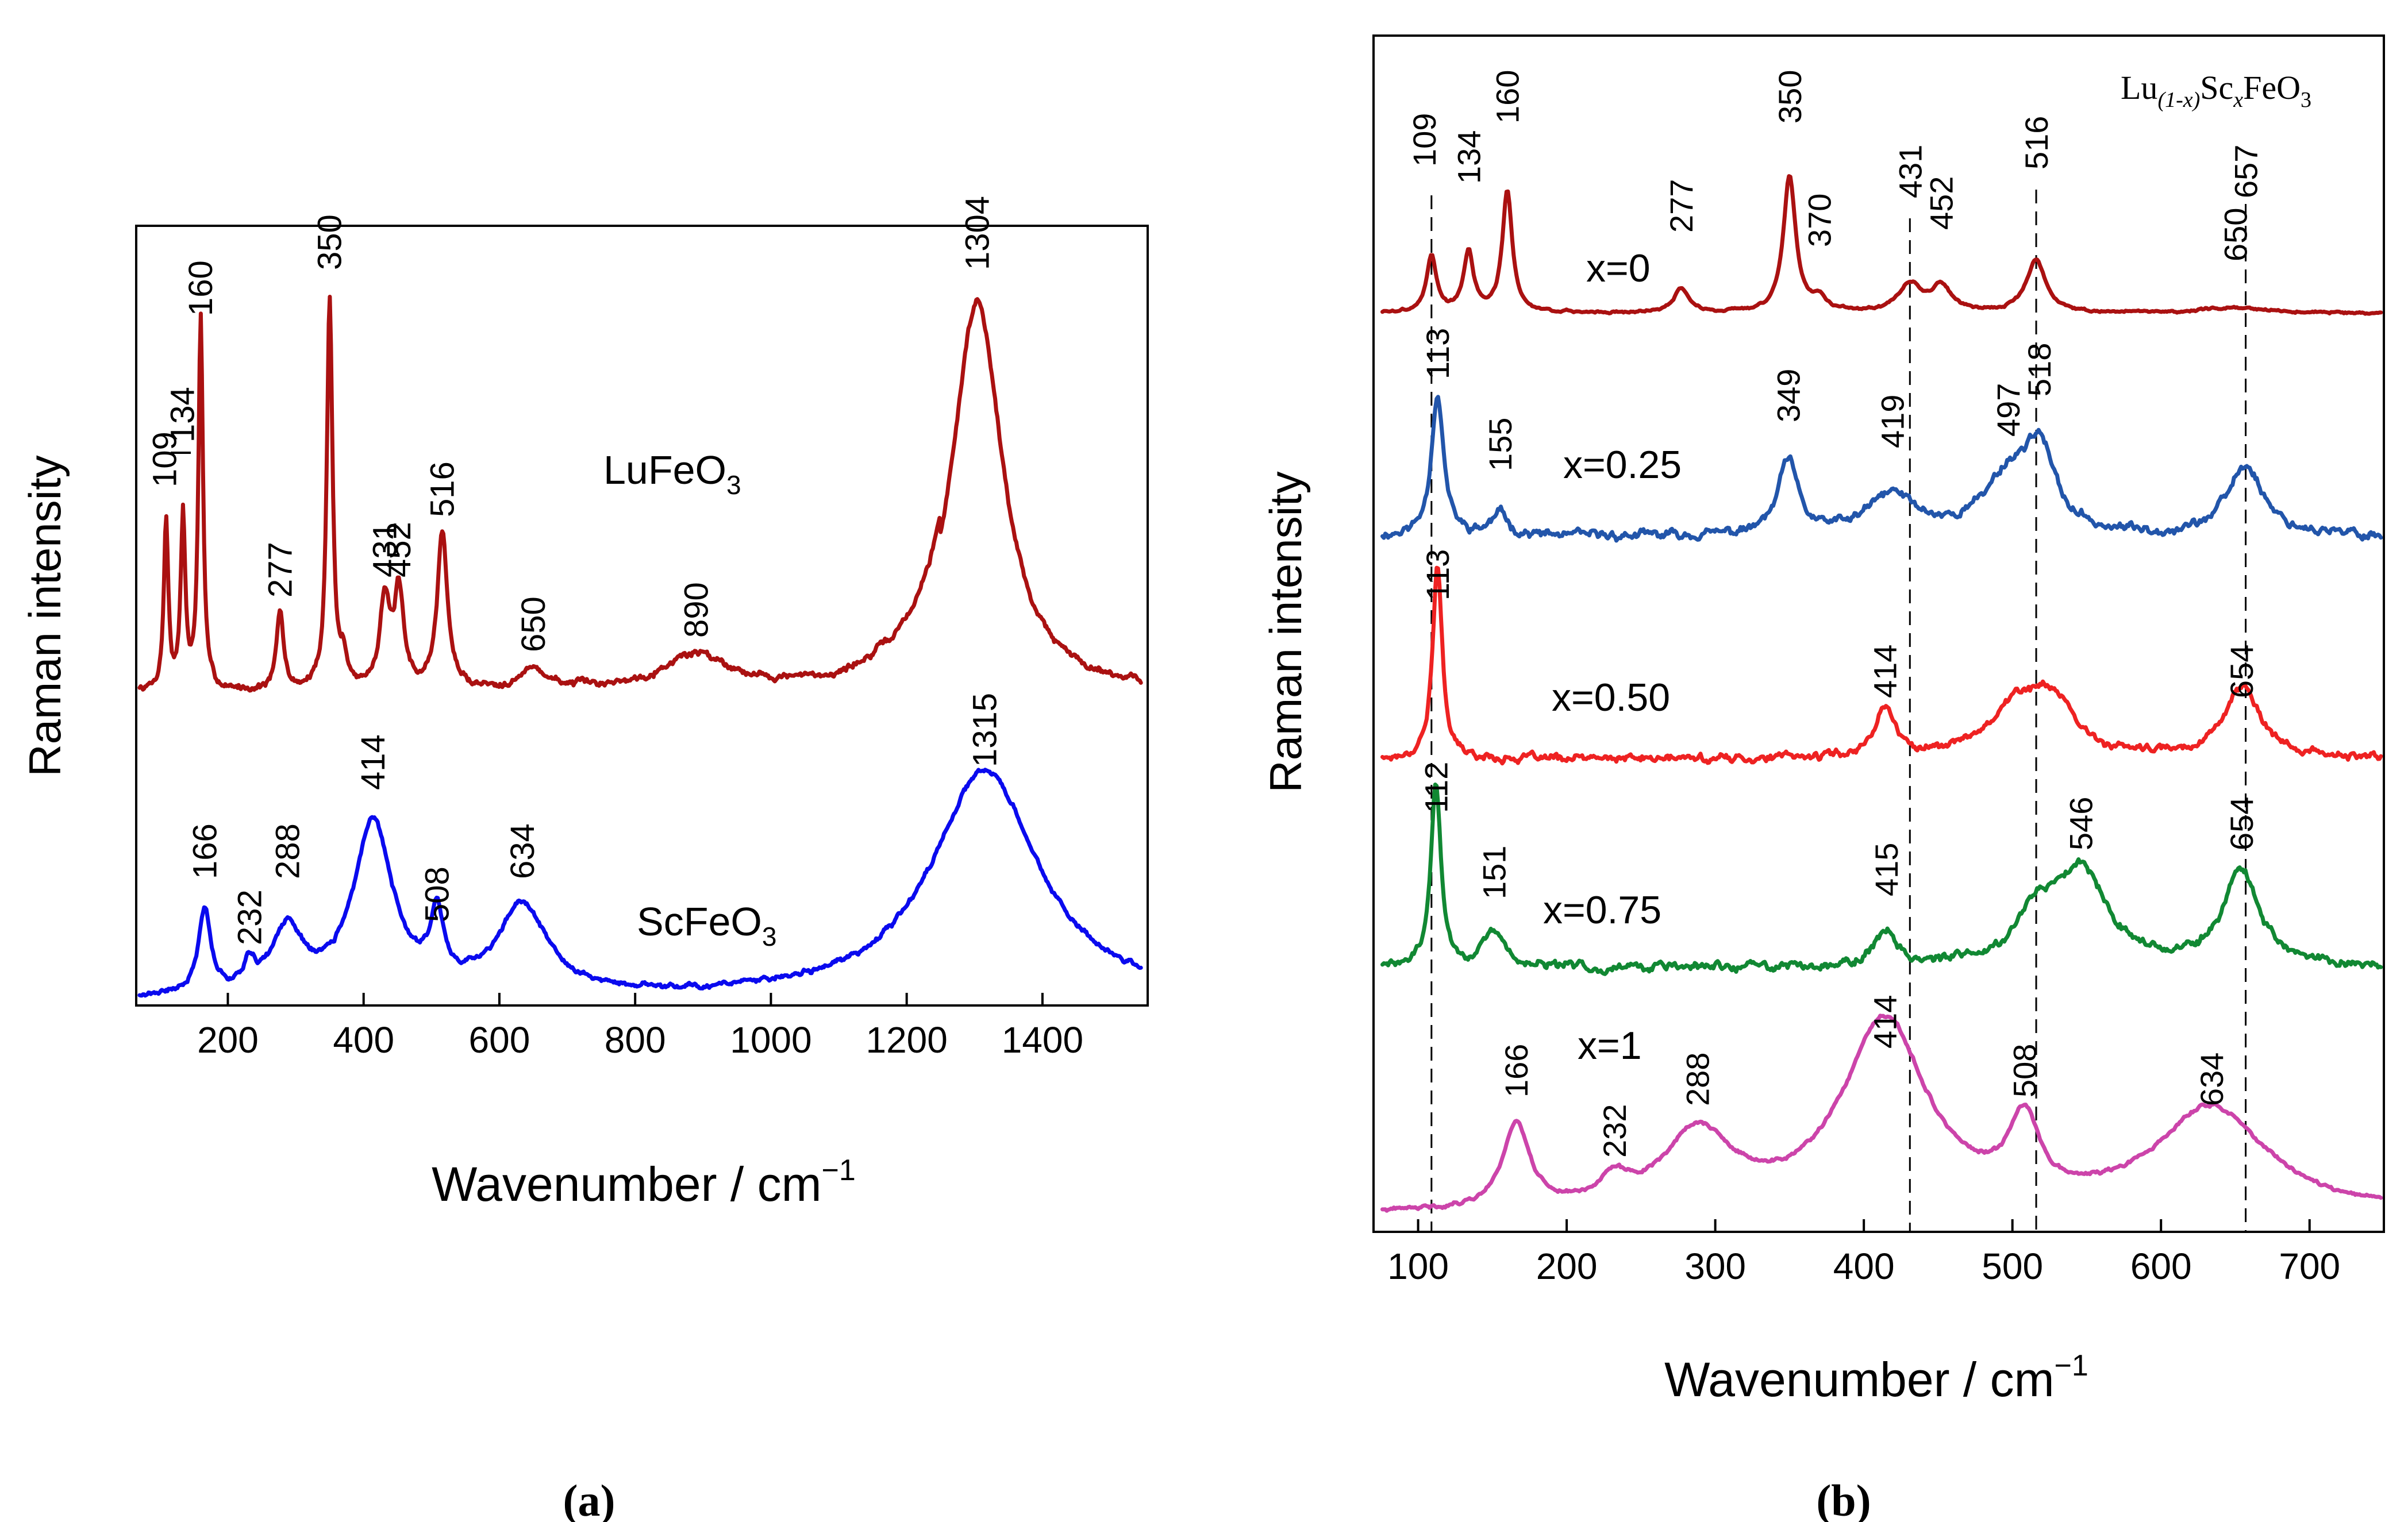 This screenshot has height=1522, width=2408. I want to click on panel-a-peak-label: 890, so click(696, 610).